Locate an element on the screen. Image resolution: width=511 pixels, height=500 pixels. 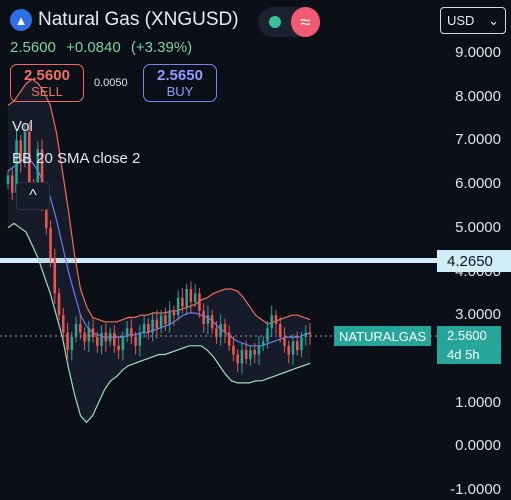
sell-price: 2.5600 is located at coordinates (47, 75).